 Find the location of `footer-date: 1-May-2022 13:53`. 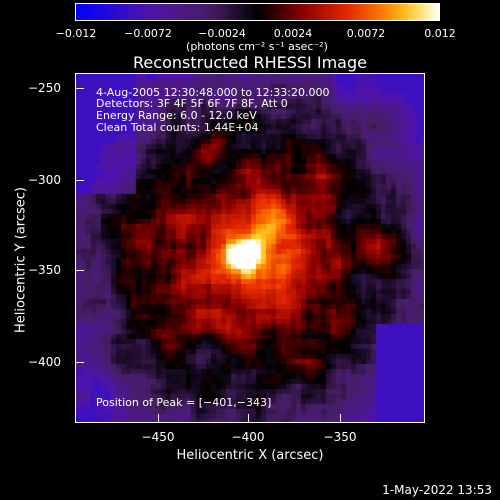

footer-date: 1-May-2022 13:53 is located at coordinates (437, 490).